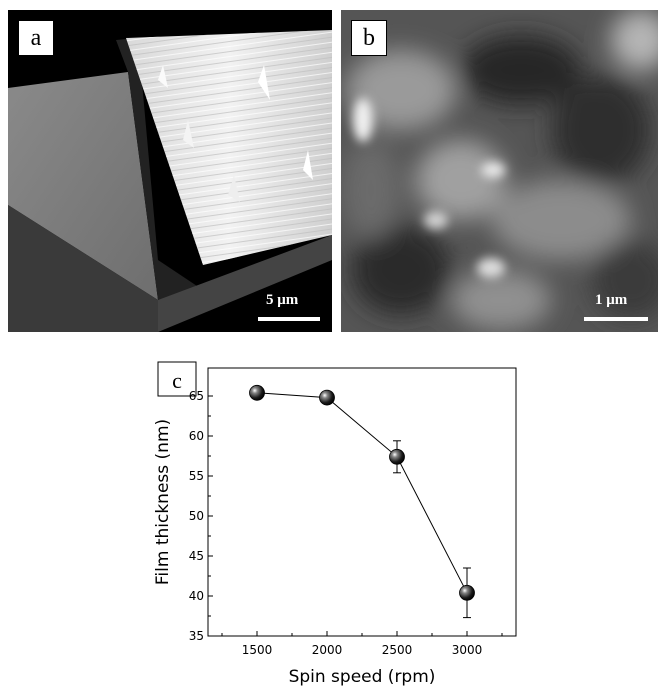 The width and height of the screenshot is (659, 686). What do you see at coordinates (327, 650) in the screenshot?
I see `x-tick-label: 2000` at bounding box center [327, 650].